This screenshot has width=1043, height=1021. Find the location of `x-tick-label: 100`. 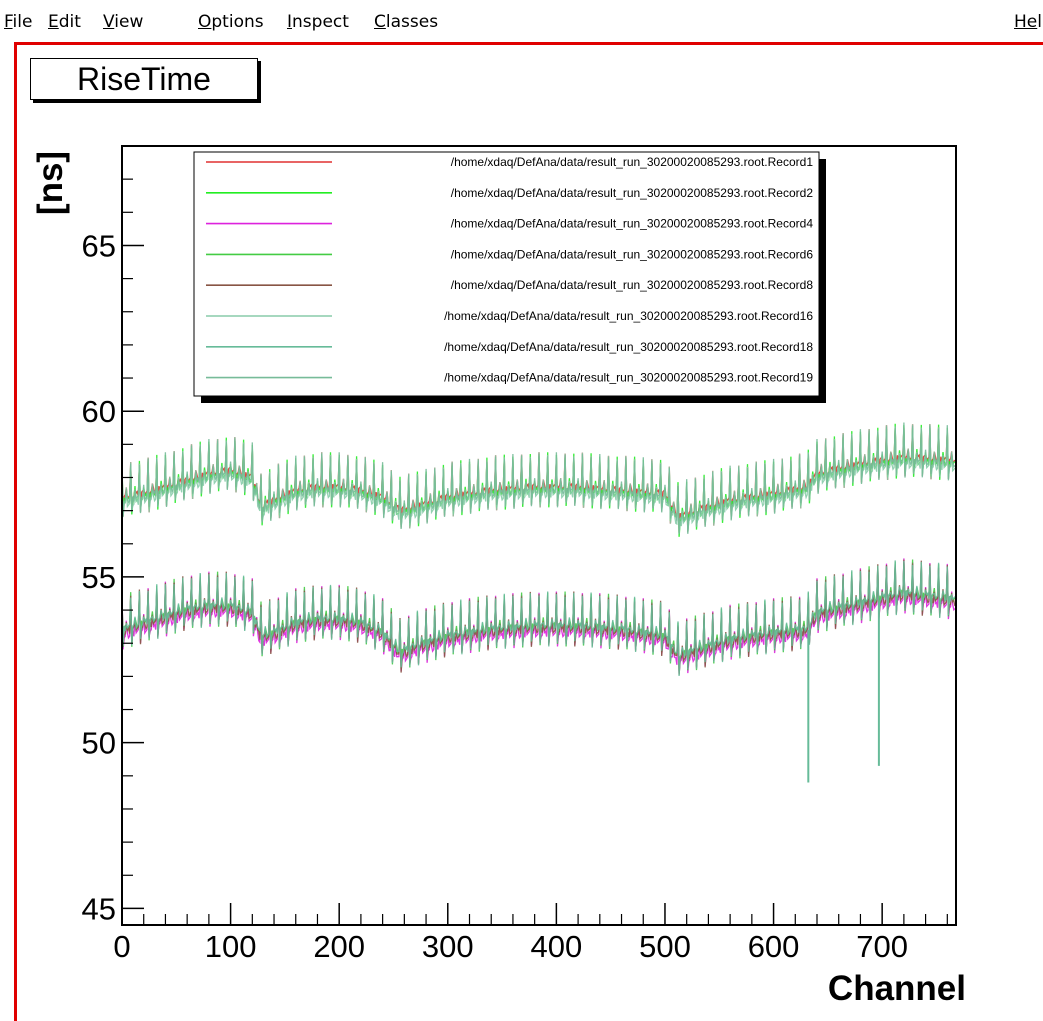

x-tick-label: 100 is located at coordinates (231, 946).